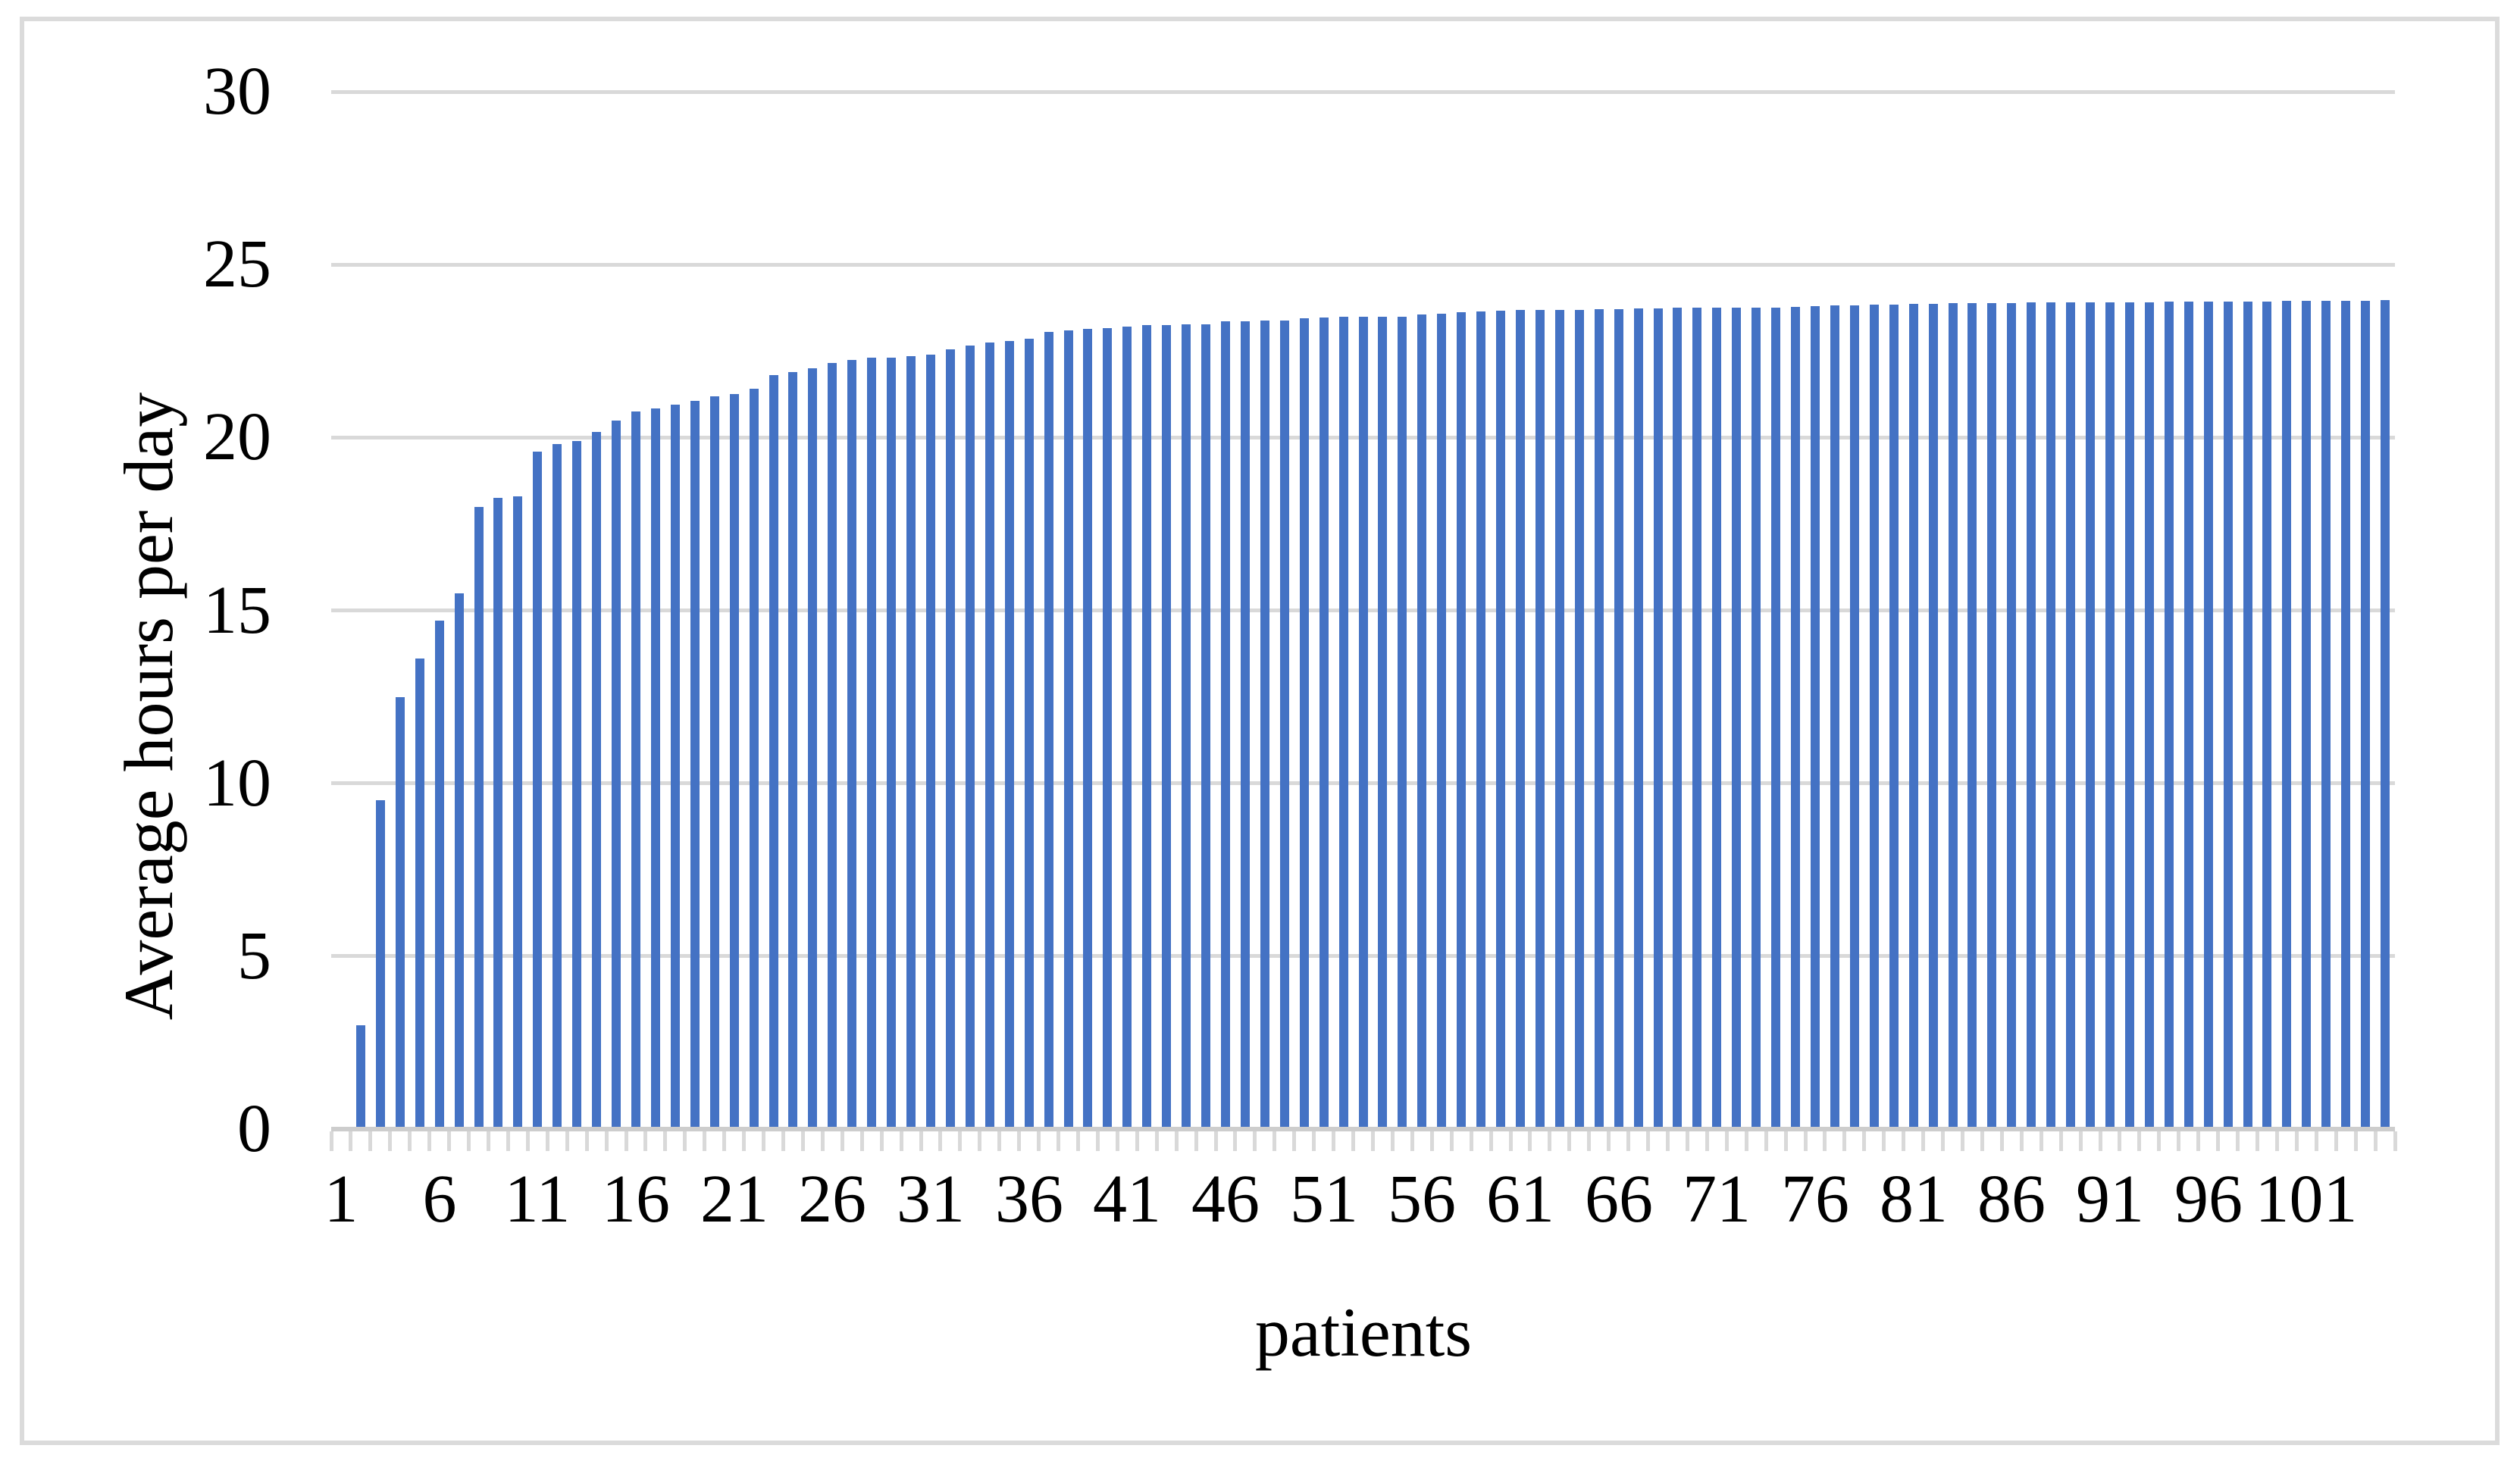  Describe the element at coordinates (1324, 1199) in the screenshot. I see `x-tick-label: 51` at that location.